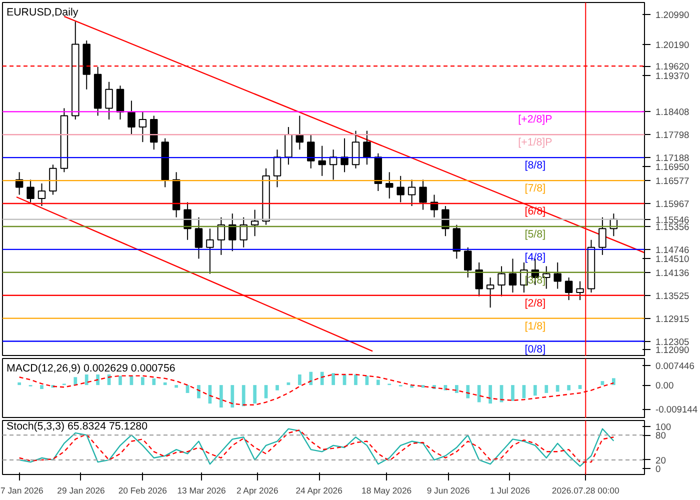  Describe the element at coordinates (673, 249) in the screenshot. I see `y-tick-label: 1.14746` at that location.